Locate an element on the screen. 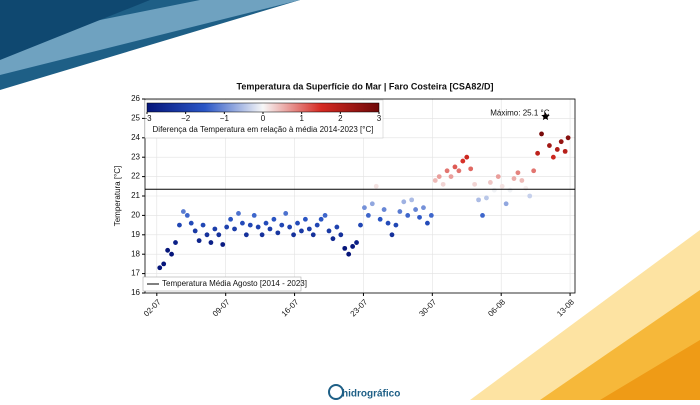 The height and width of the screenshot is (405, 700). x-tick-label: 16-07 is located at coordinates (290, 307).